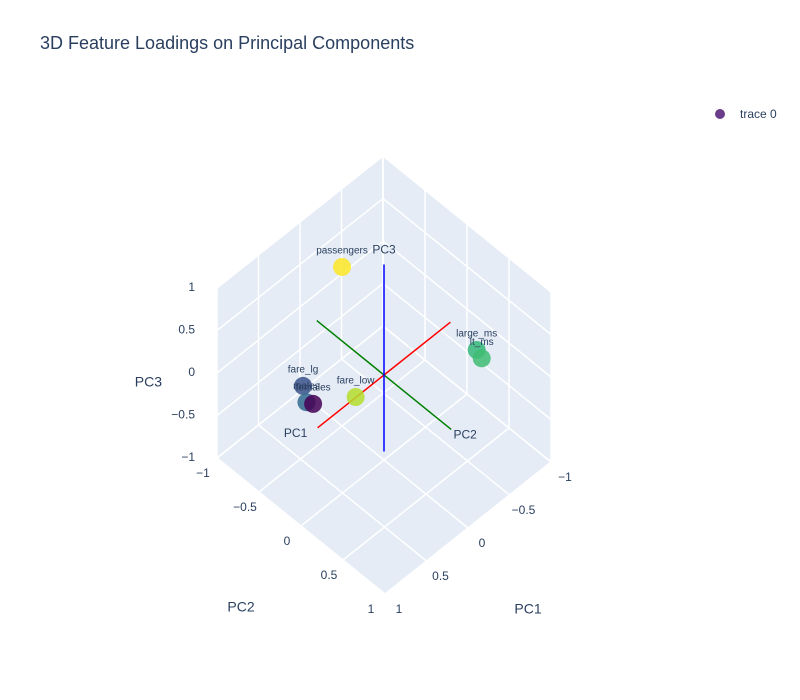  Describe the element at coordinates (758, 114) in the screenshot. I see `legend-label: trace 0` at that location.